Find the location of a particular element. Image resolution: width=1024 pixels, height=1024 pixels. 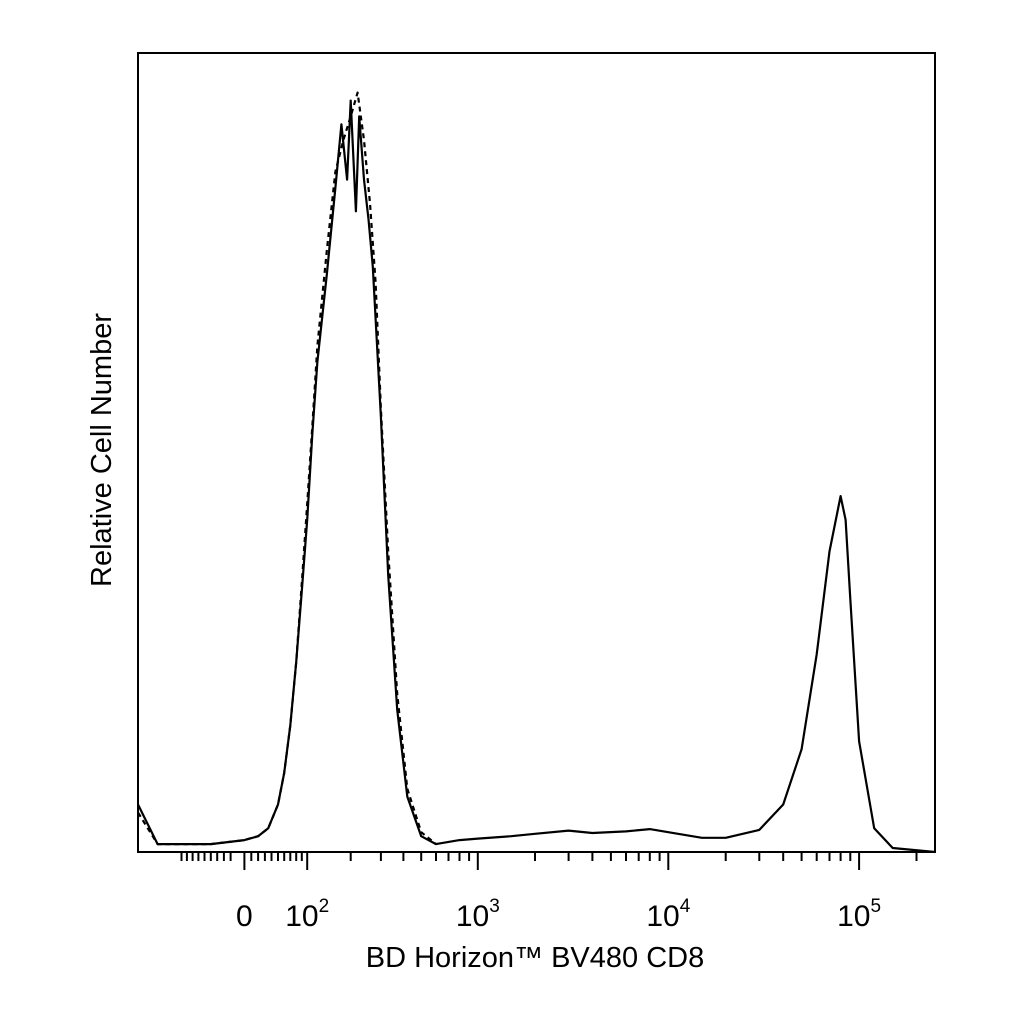

x-tick-label: 10² is located at coordinates (307, 914).